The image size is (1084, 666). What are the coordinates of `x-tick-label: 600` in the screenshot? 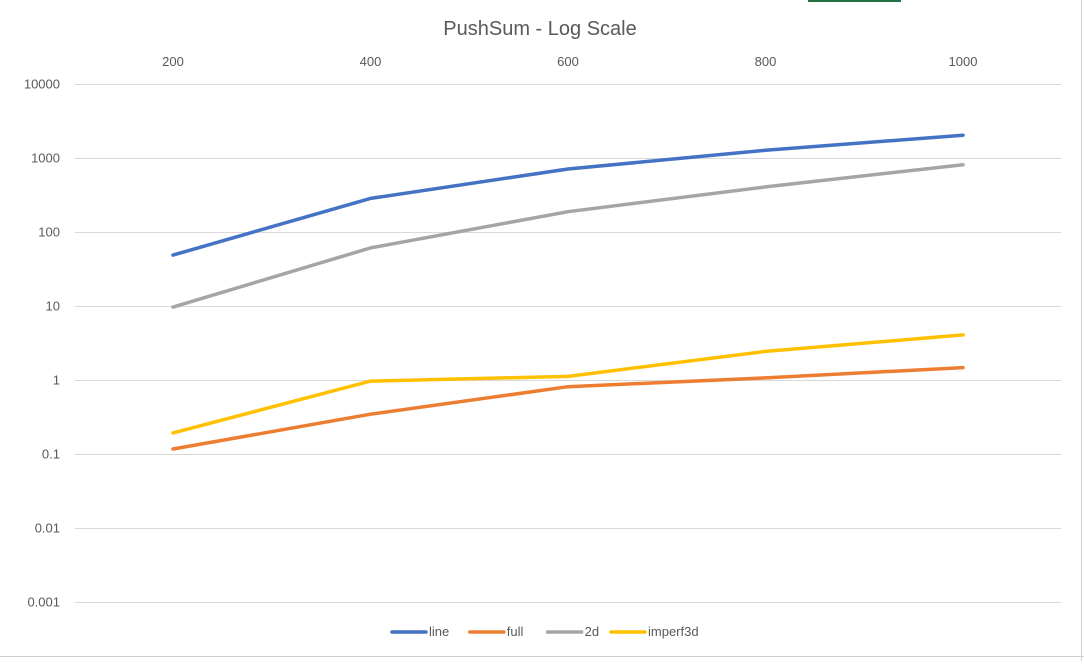 It's located at (568, 61).